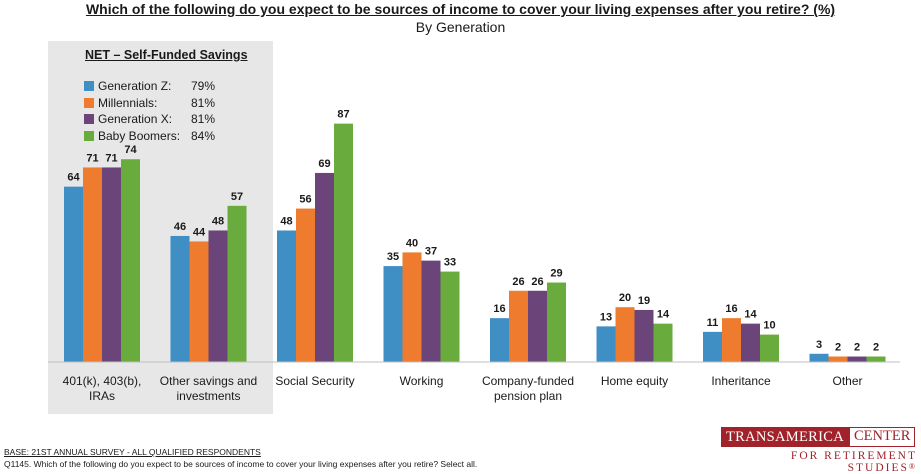 The height and width of the screenshot is (474, 921). Describe the element at coordinates (422, 381) in the screenshot. I see `category-label-3-0: Working` at that location.